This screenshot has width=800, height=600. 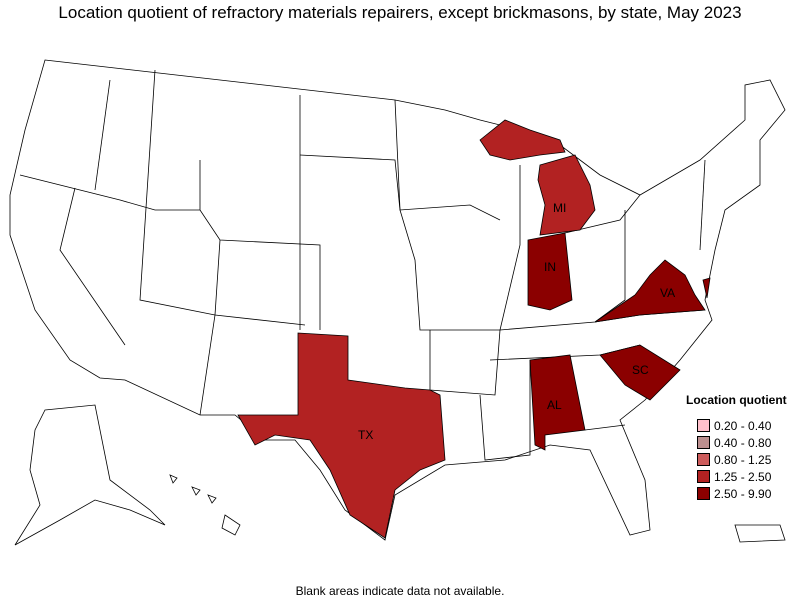 What do you see at coordinates (559, 208) in the screenshot?
I see `state-label-mi: MI` at bounding box center [559, 208].